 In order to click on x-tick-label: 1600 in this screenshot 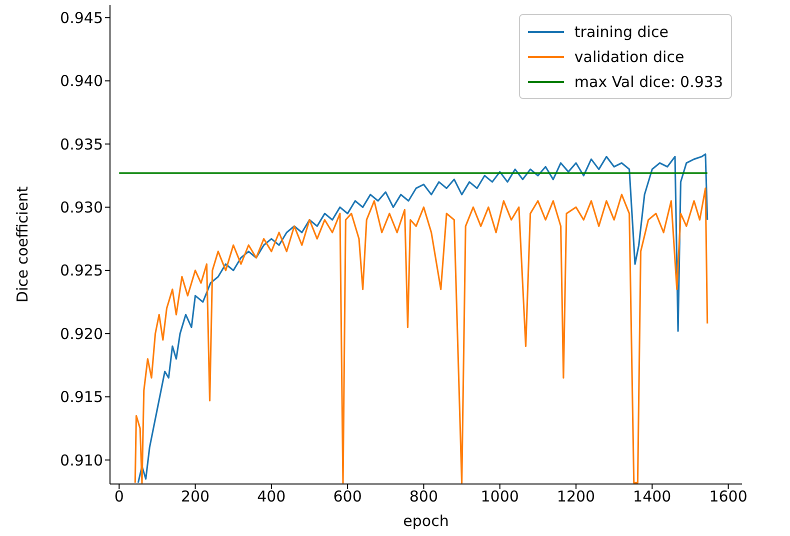, I will do `click(728, 497)`.